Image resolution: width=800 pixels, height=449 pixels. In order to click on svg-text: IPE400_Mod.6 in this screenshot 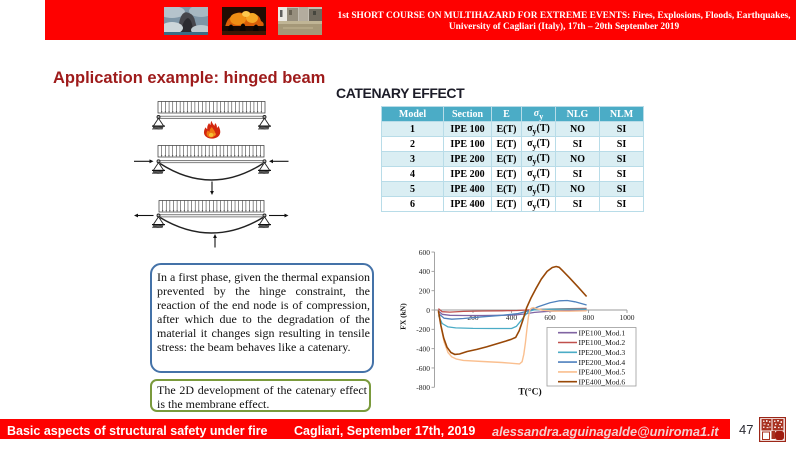, I will do `click(602, 381)`.